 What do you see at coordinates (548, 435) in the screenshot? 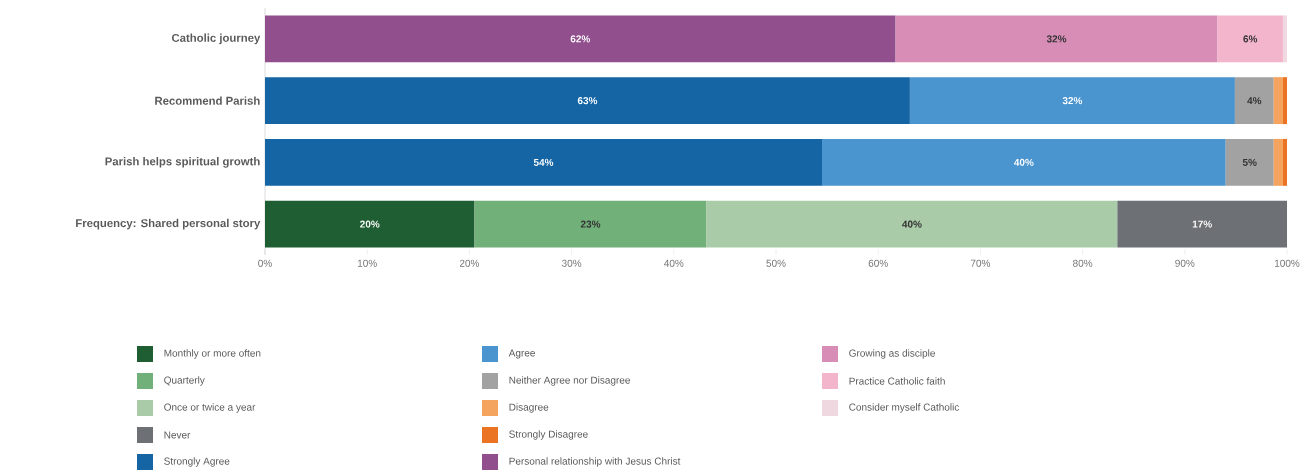
I see `legend-label: Strongly Disagree` at bounding box center [548, 435].